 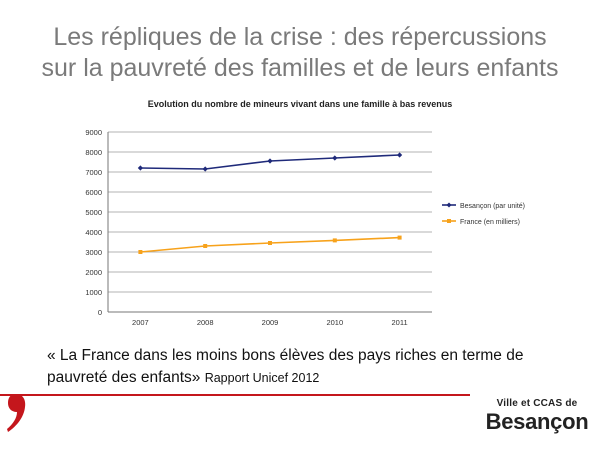 What do you see at coordinates (400, 322) in the screenshot?
I see `x-tick-label: 2011` at bounding box center [400, 322].